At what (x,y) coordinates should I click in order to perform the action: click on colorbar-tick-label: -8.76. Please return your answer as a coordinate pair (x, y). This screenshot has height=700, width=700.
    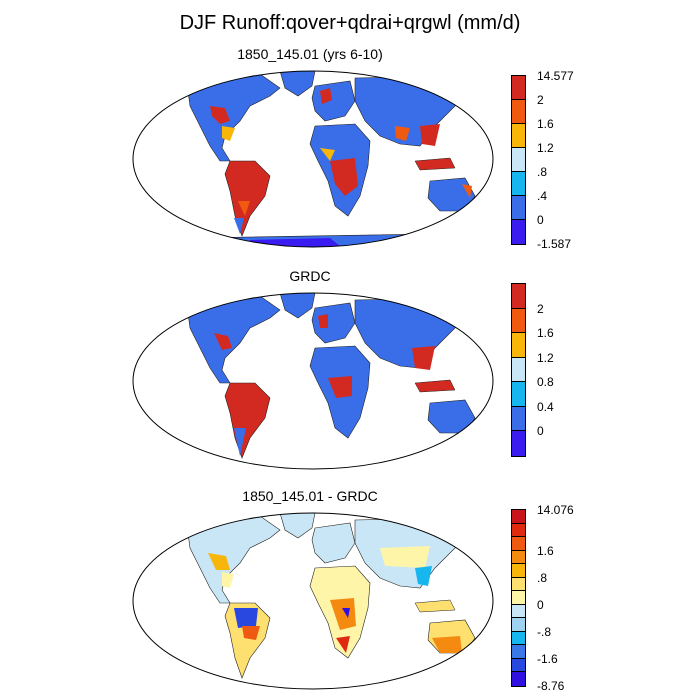
    Looking at the image, I should click on (551, 686).